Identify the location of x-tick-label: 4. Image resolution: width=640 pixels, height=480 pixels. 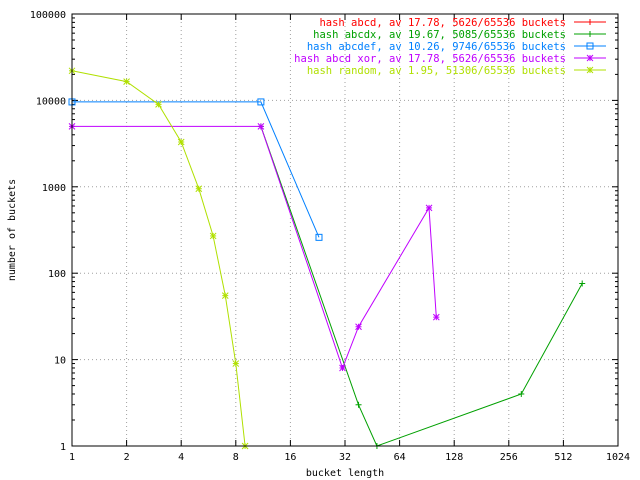
(181, 457).